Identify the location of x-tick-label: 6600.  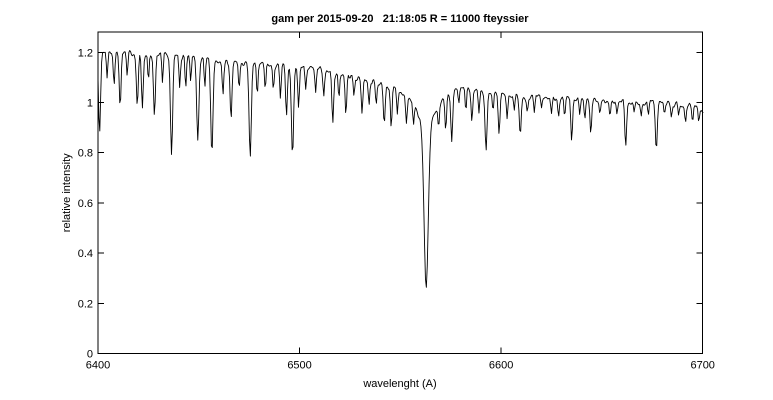
(501, 366).